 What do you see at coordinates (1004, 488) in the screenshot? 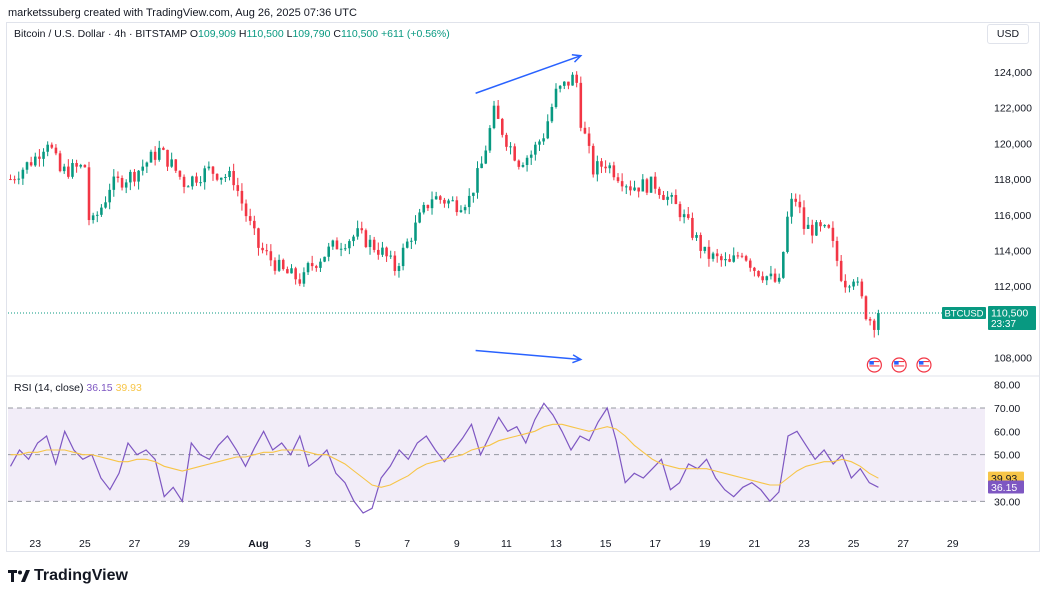
I see `rsi-tag-text: 36.15` at bounding box center [1004, 488].